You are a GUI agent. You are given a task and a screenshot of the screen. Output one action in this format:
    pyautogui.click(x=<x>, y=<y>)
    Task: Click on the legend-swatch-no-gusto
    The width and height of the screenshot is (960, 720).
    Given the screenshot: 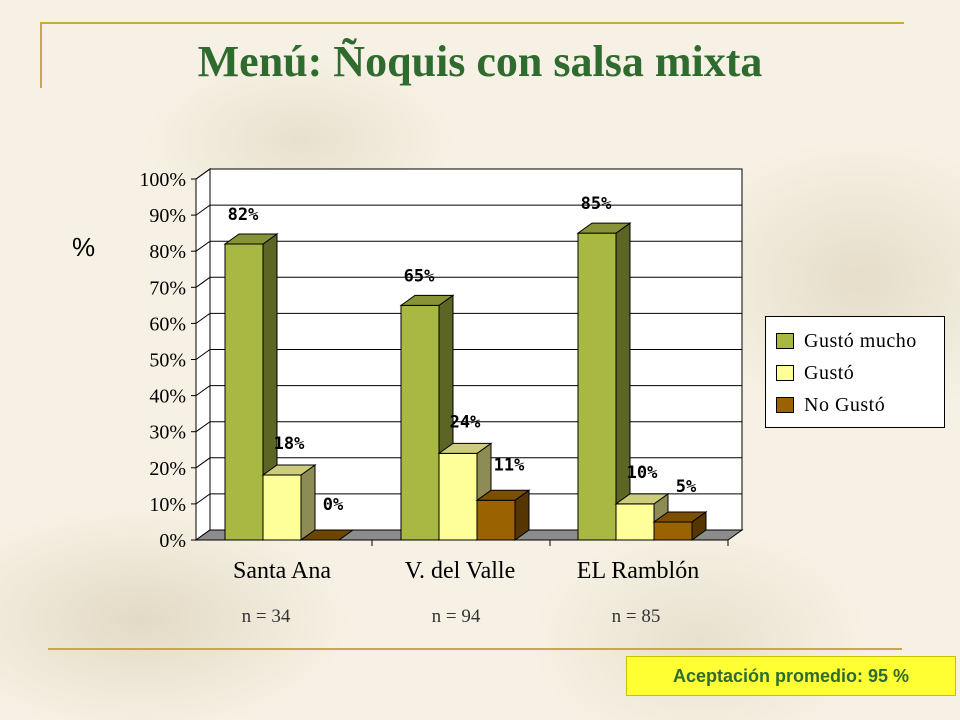 What is the action you would take?
    pyautogui.click(x=785, y=405)
    